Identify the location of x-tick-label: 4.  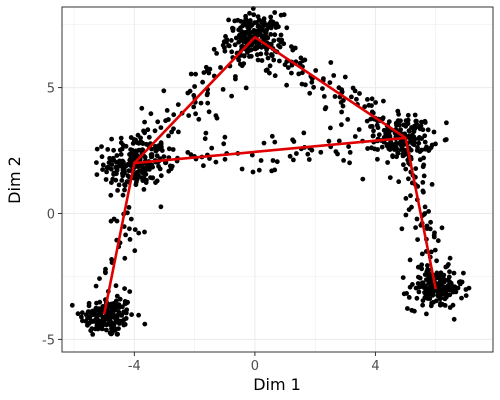
(375, 366).